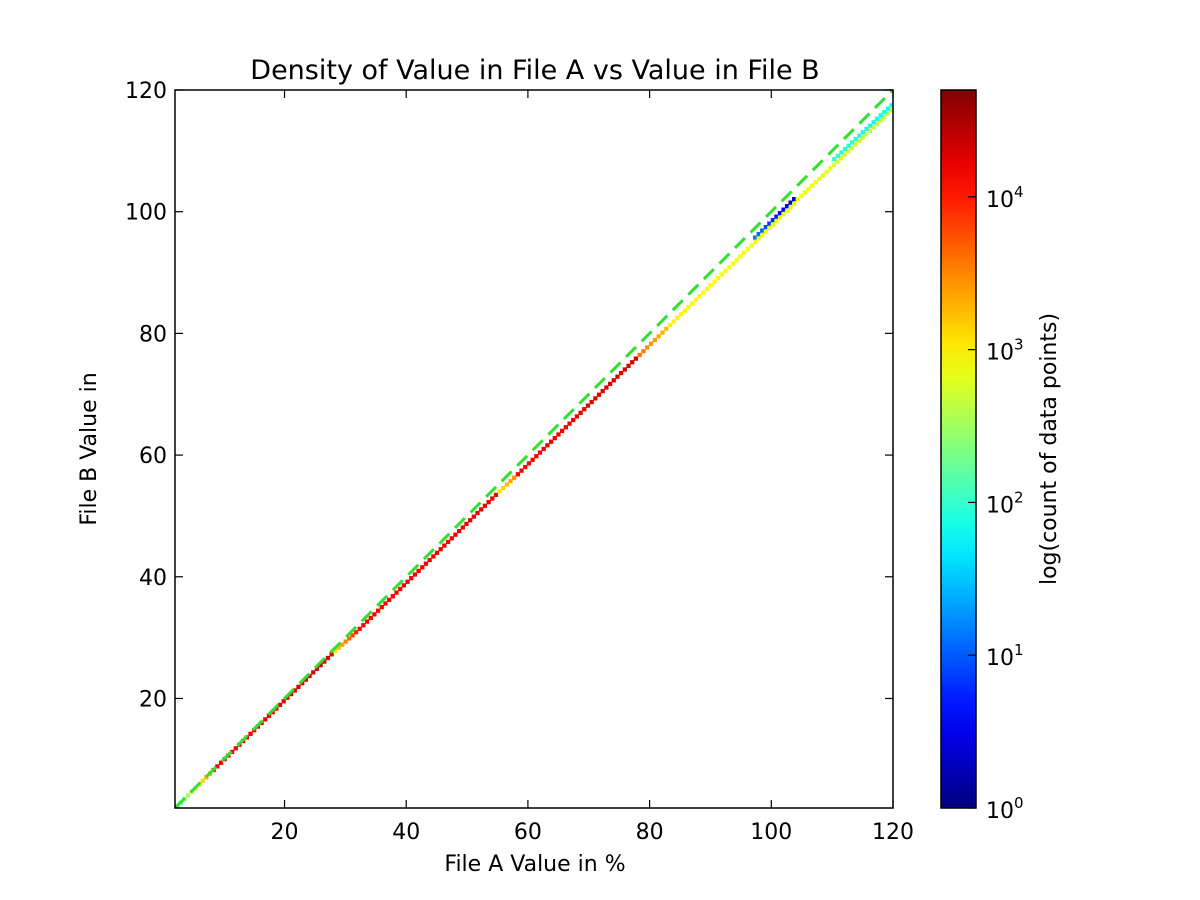 The width and height of the screenshot is (1200, 900). I want to click on colorbar-label: log(count of data points), so click(1049, 449).